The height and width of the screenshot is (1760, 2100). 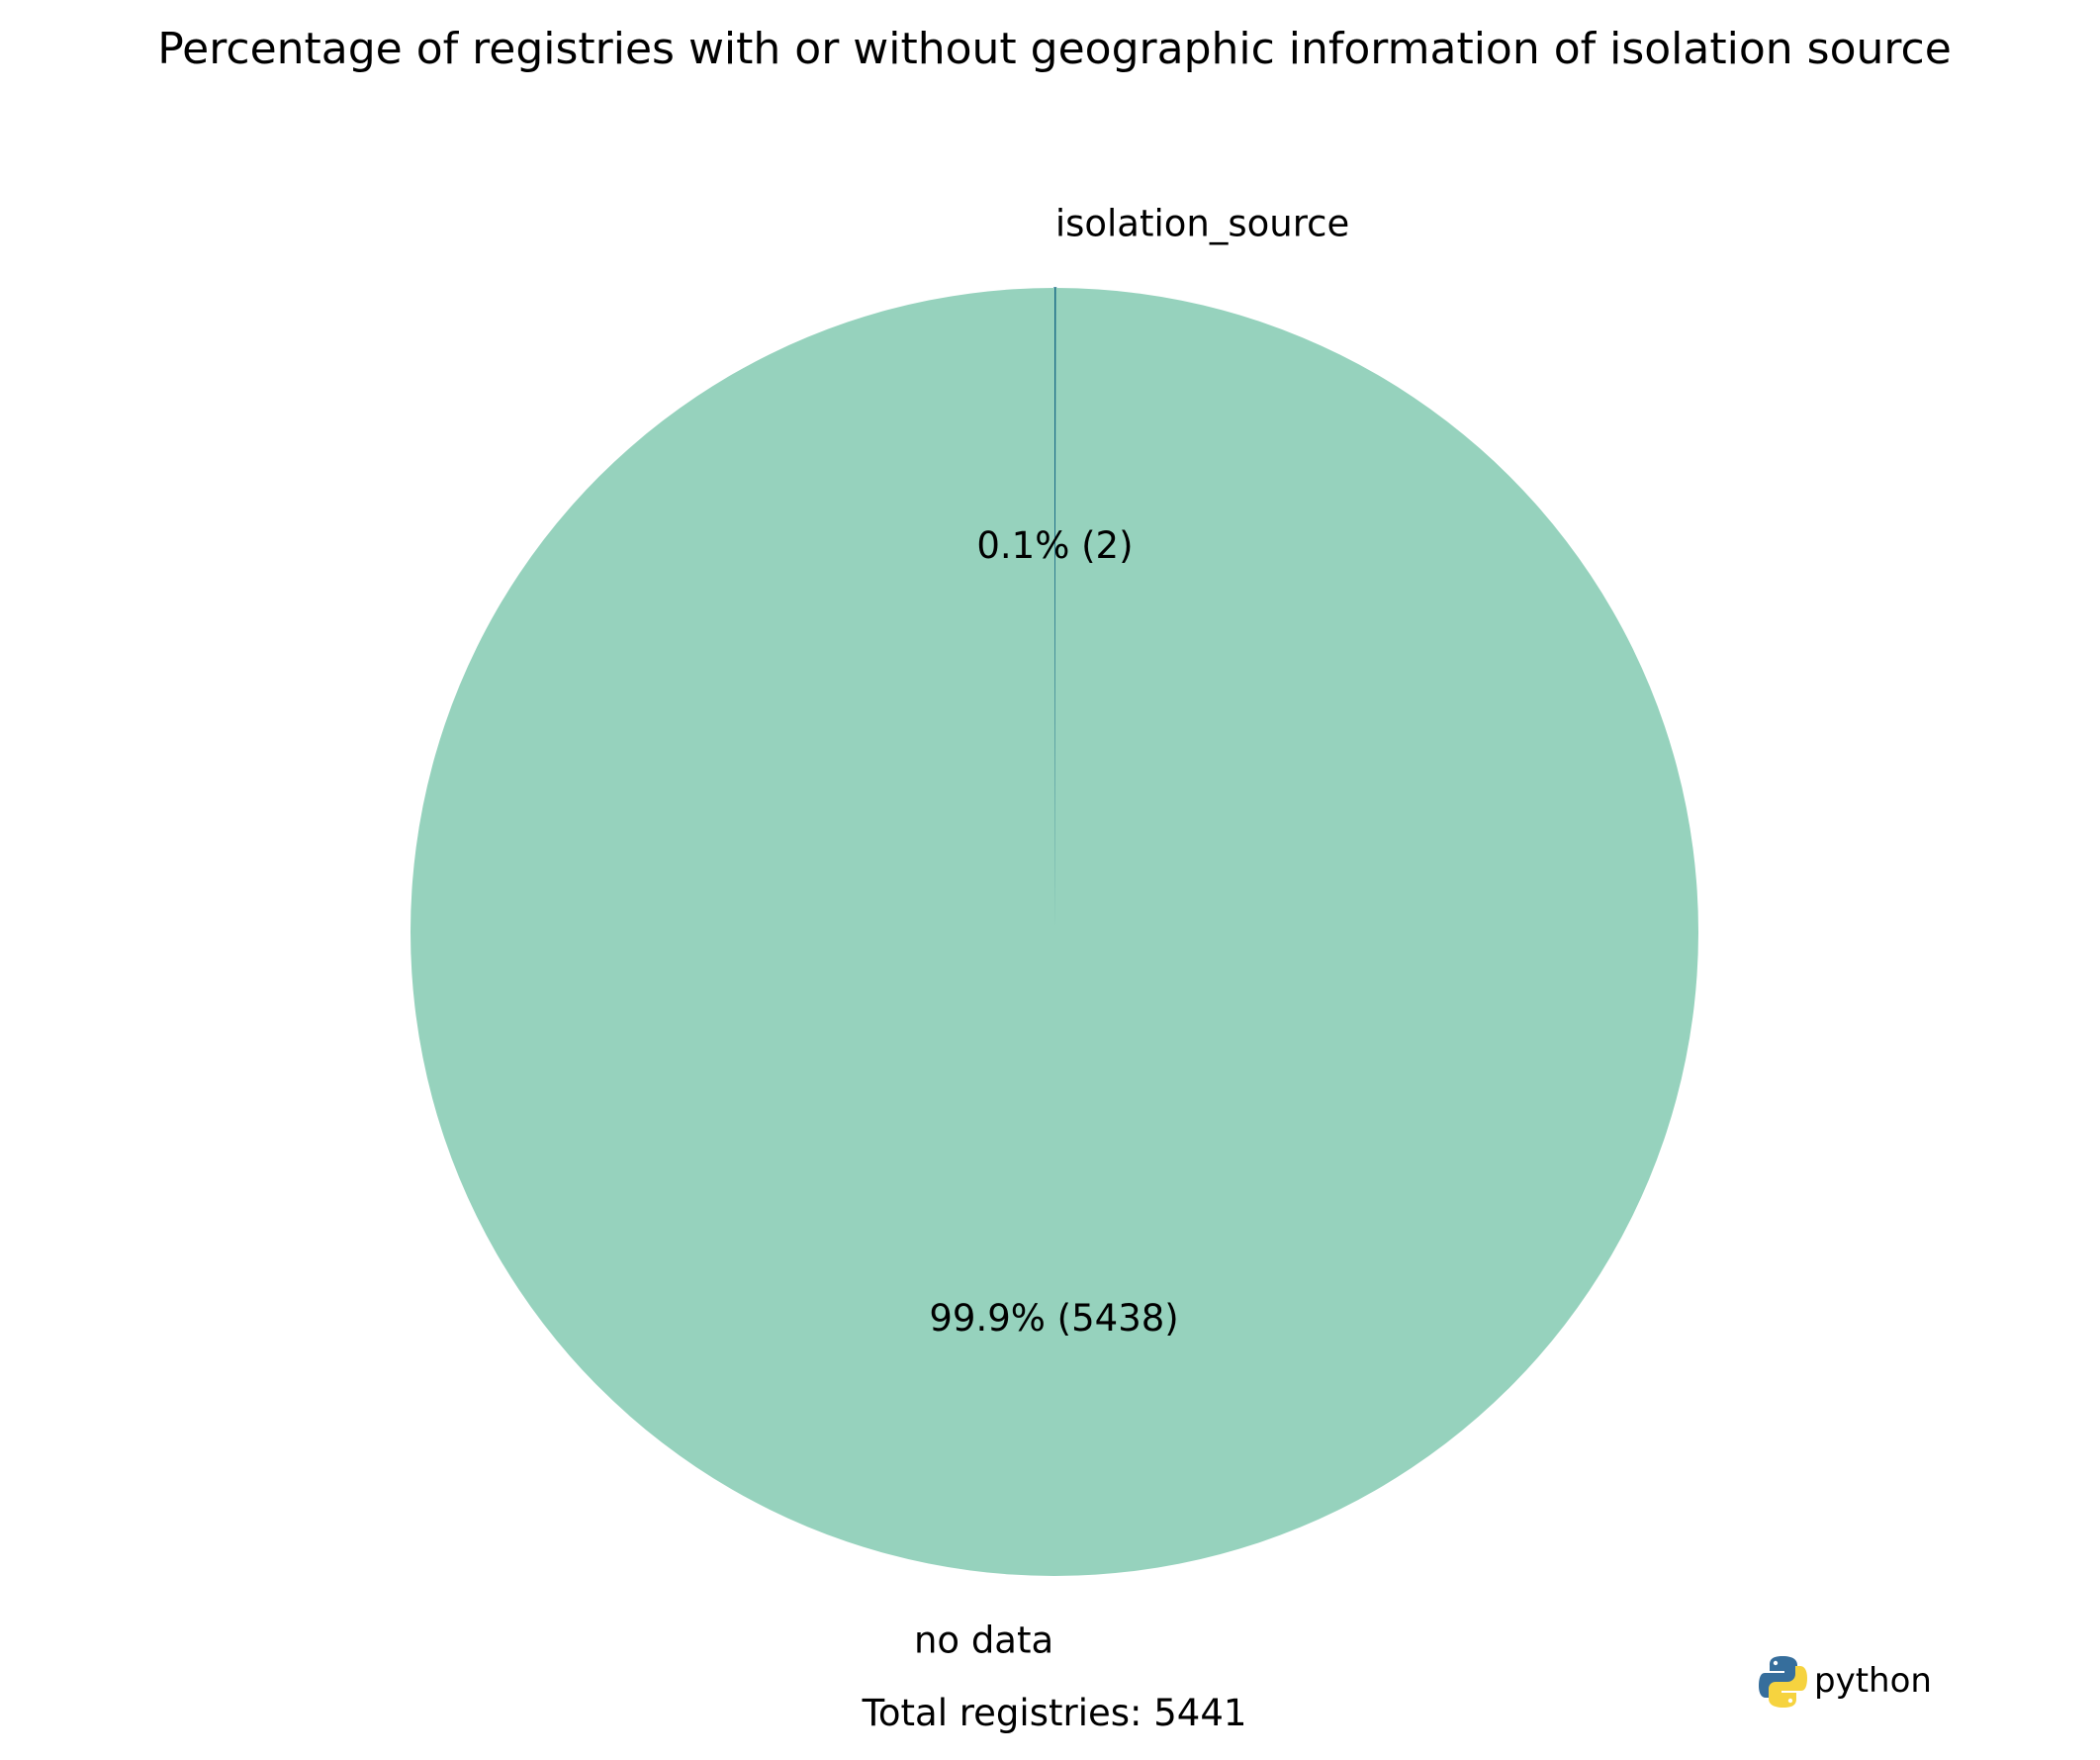 I want to click on python-icon, so click(x=1783, y=1682).